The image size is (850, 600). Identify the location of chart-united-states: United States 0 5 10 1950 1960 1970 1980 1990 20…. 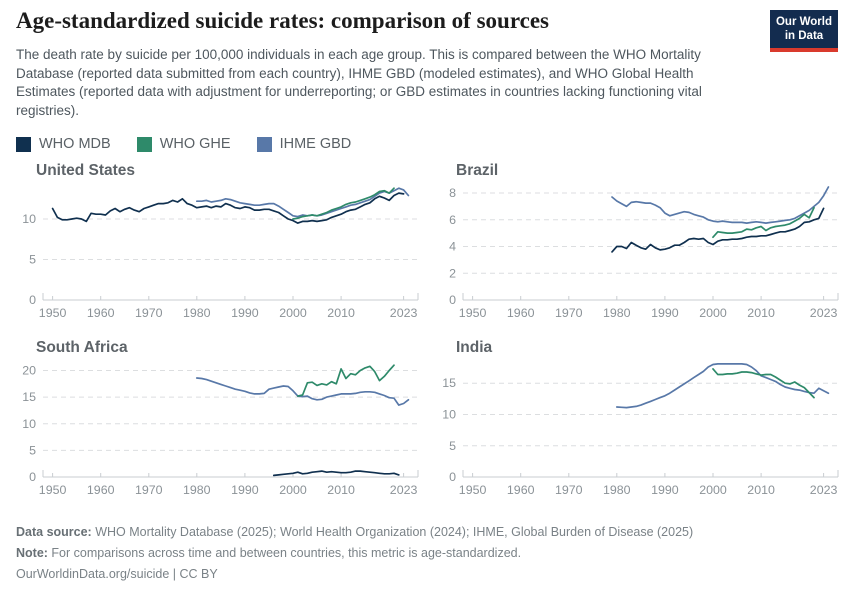
(221, 244).